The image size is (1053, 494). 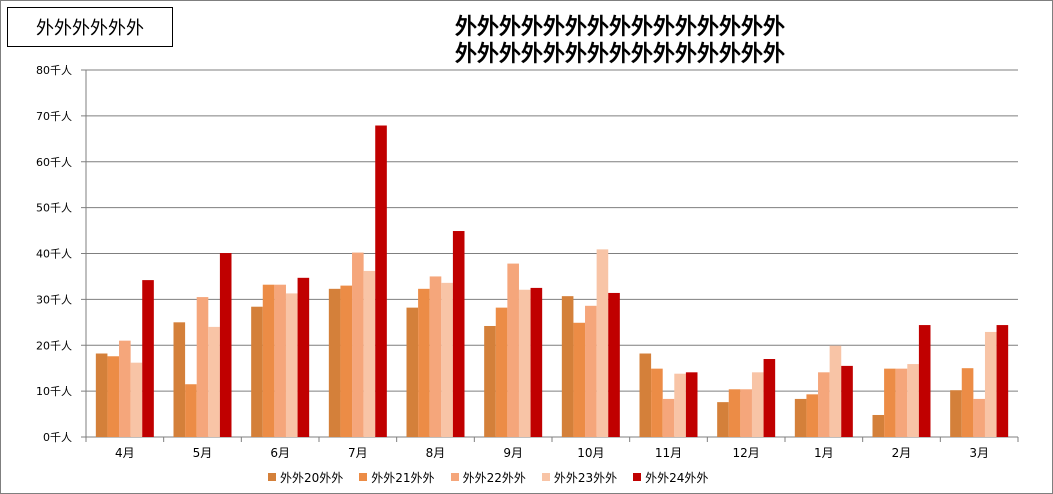 What do you see at coordinates (824, 453) in the screenshot?
I see `x-tick-label: 1月` at bounding box center [824, 453].